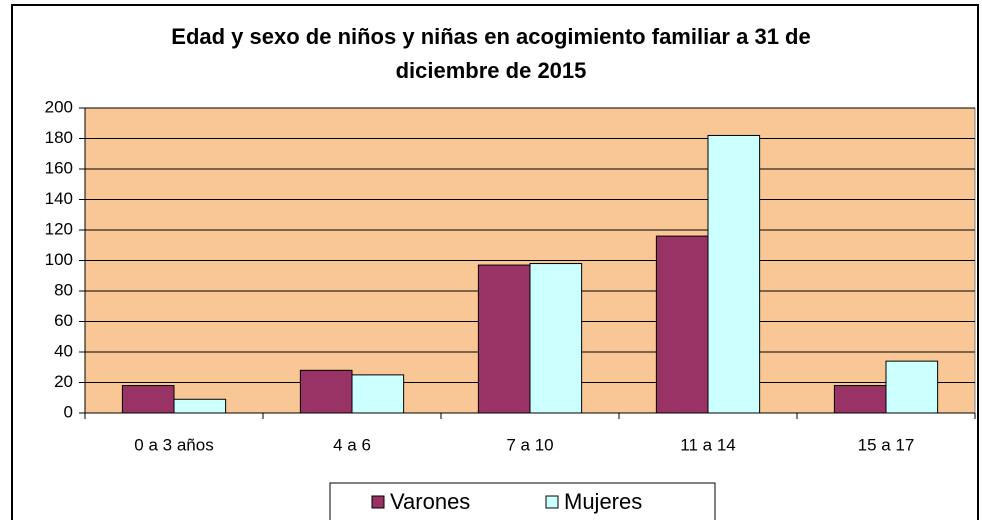 The width and height of the screenshot is (982, 520). I want to click on y-tick-label: 160, so click(59, 167).